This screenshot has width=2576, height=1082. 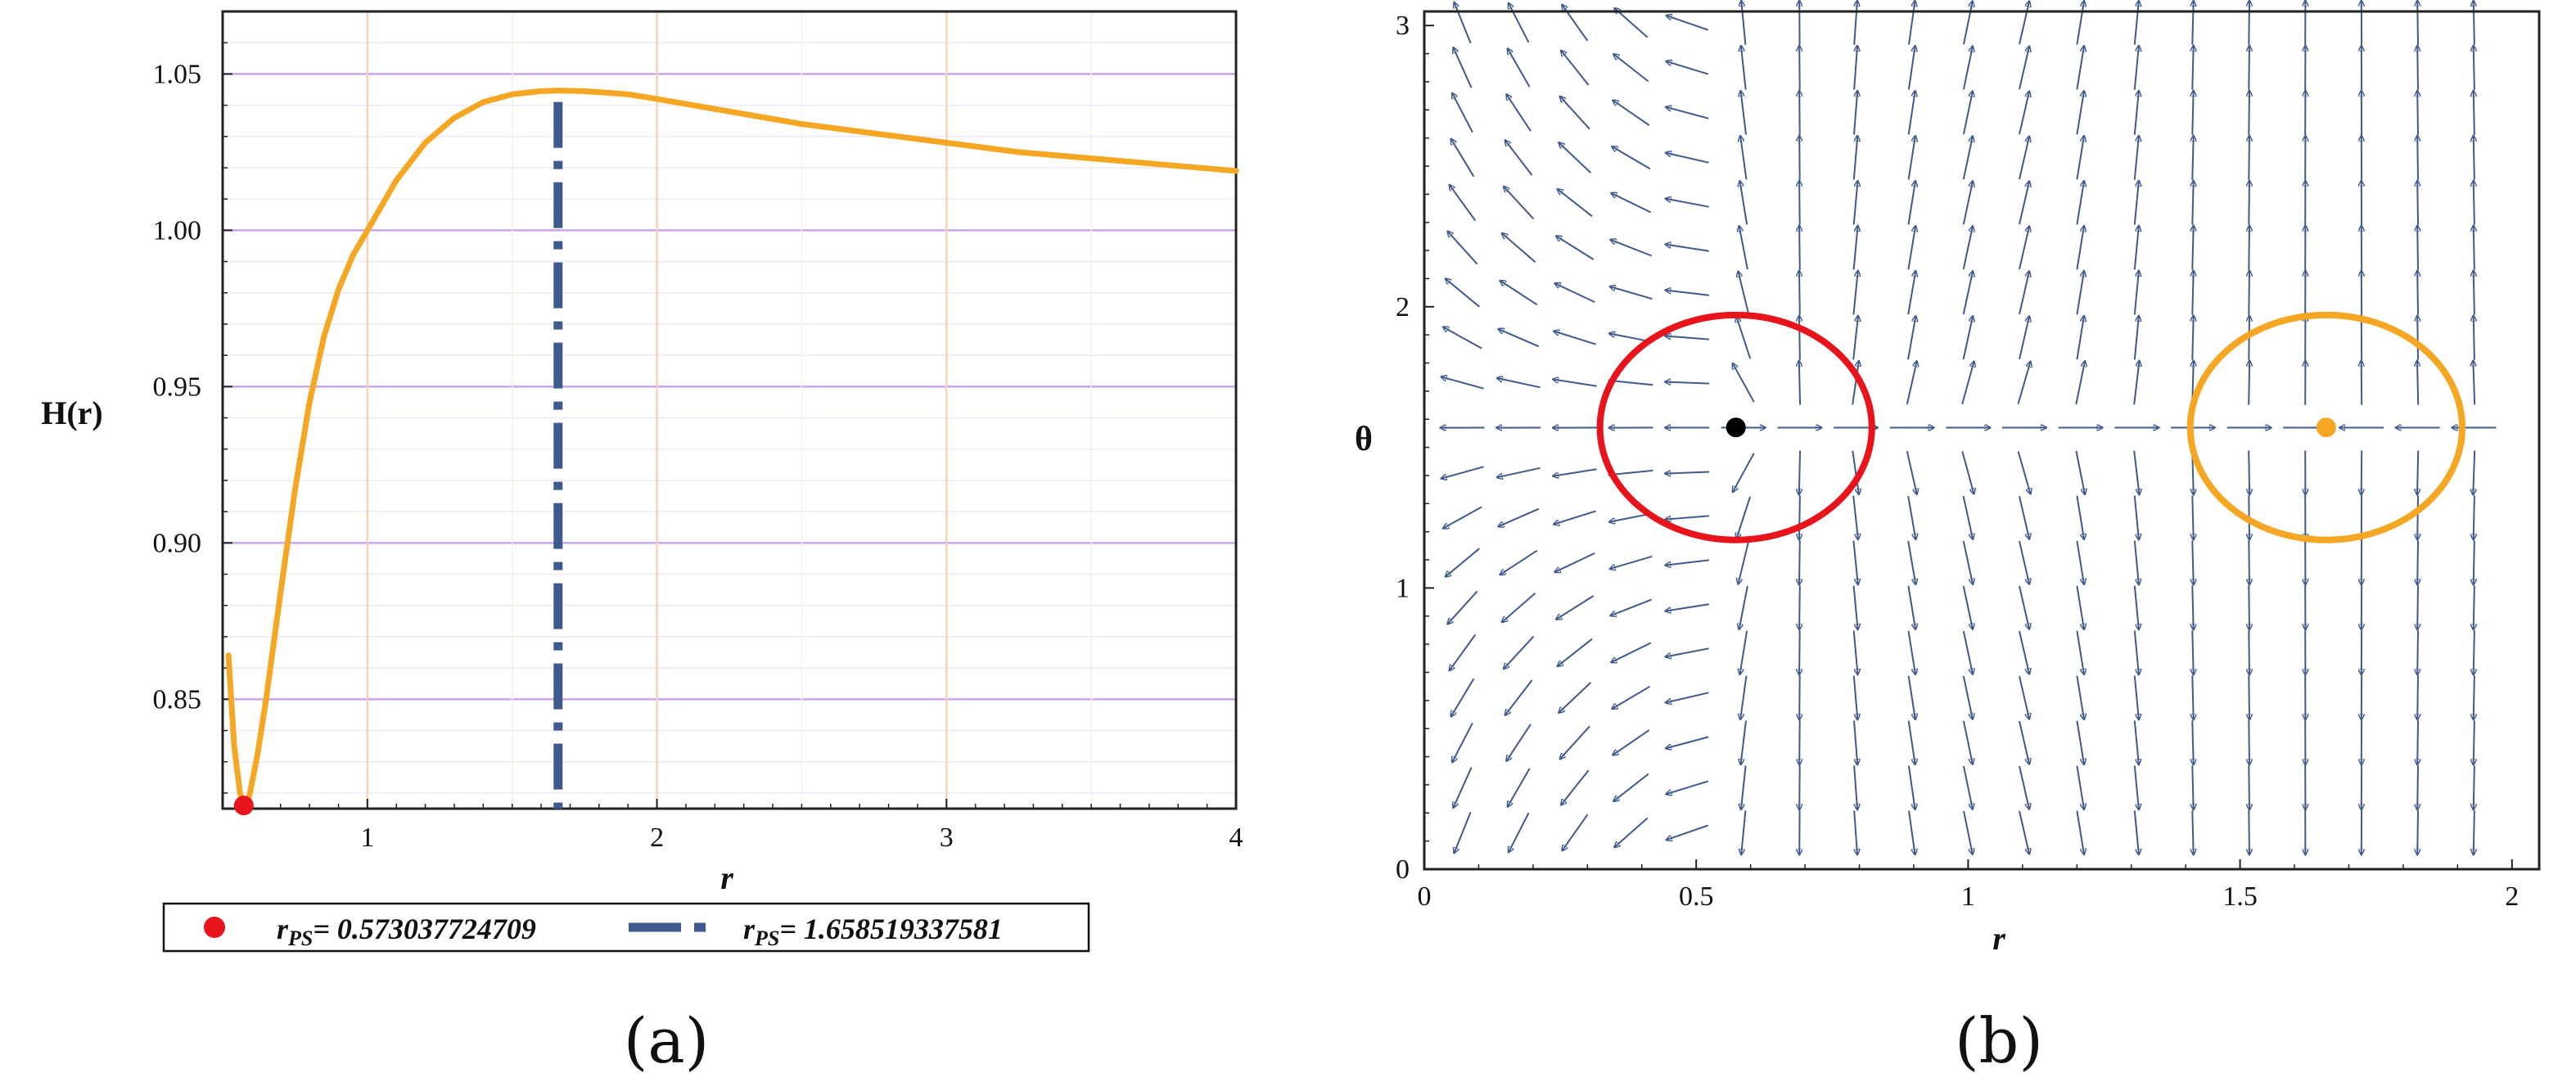 I want to click on legend-item-1-text: rPS= 0.573037724709, so click(x=406, y=931).